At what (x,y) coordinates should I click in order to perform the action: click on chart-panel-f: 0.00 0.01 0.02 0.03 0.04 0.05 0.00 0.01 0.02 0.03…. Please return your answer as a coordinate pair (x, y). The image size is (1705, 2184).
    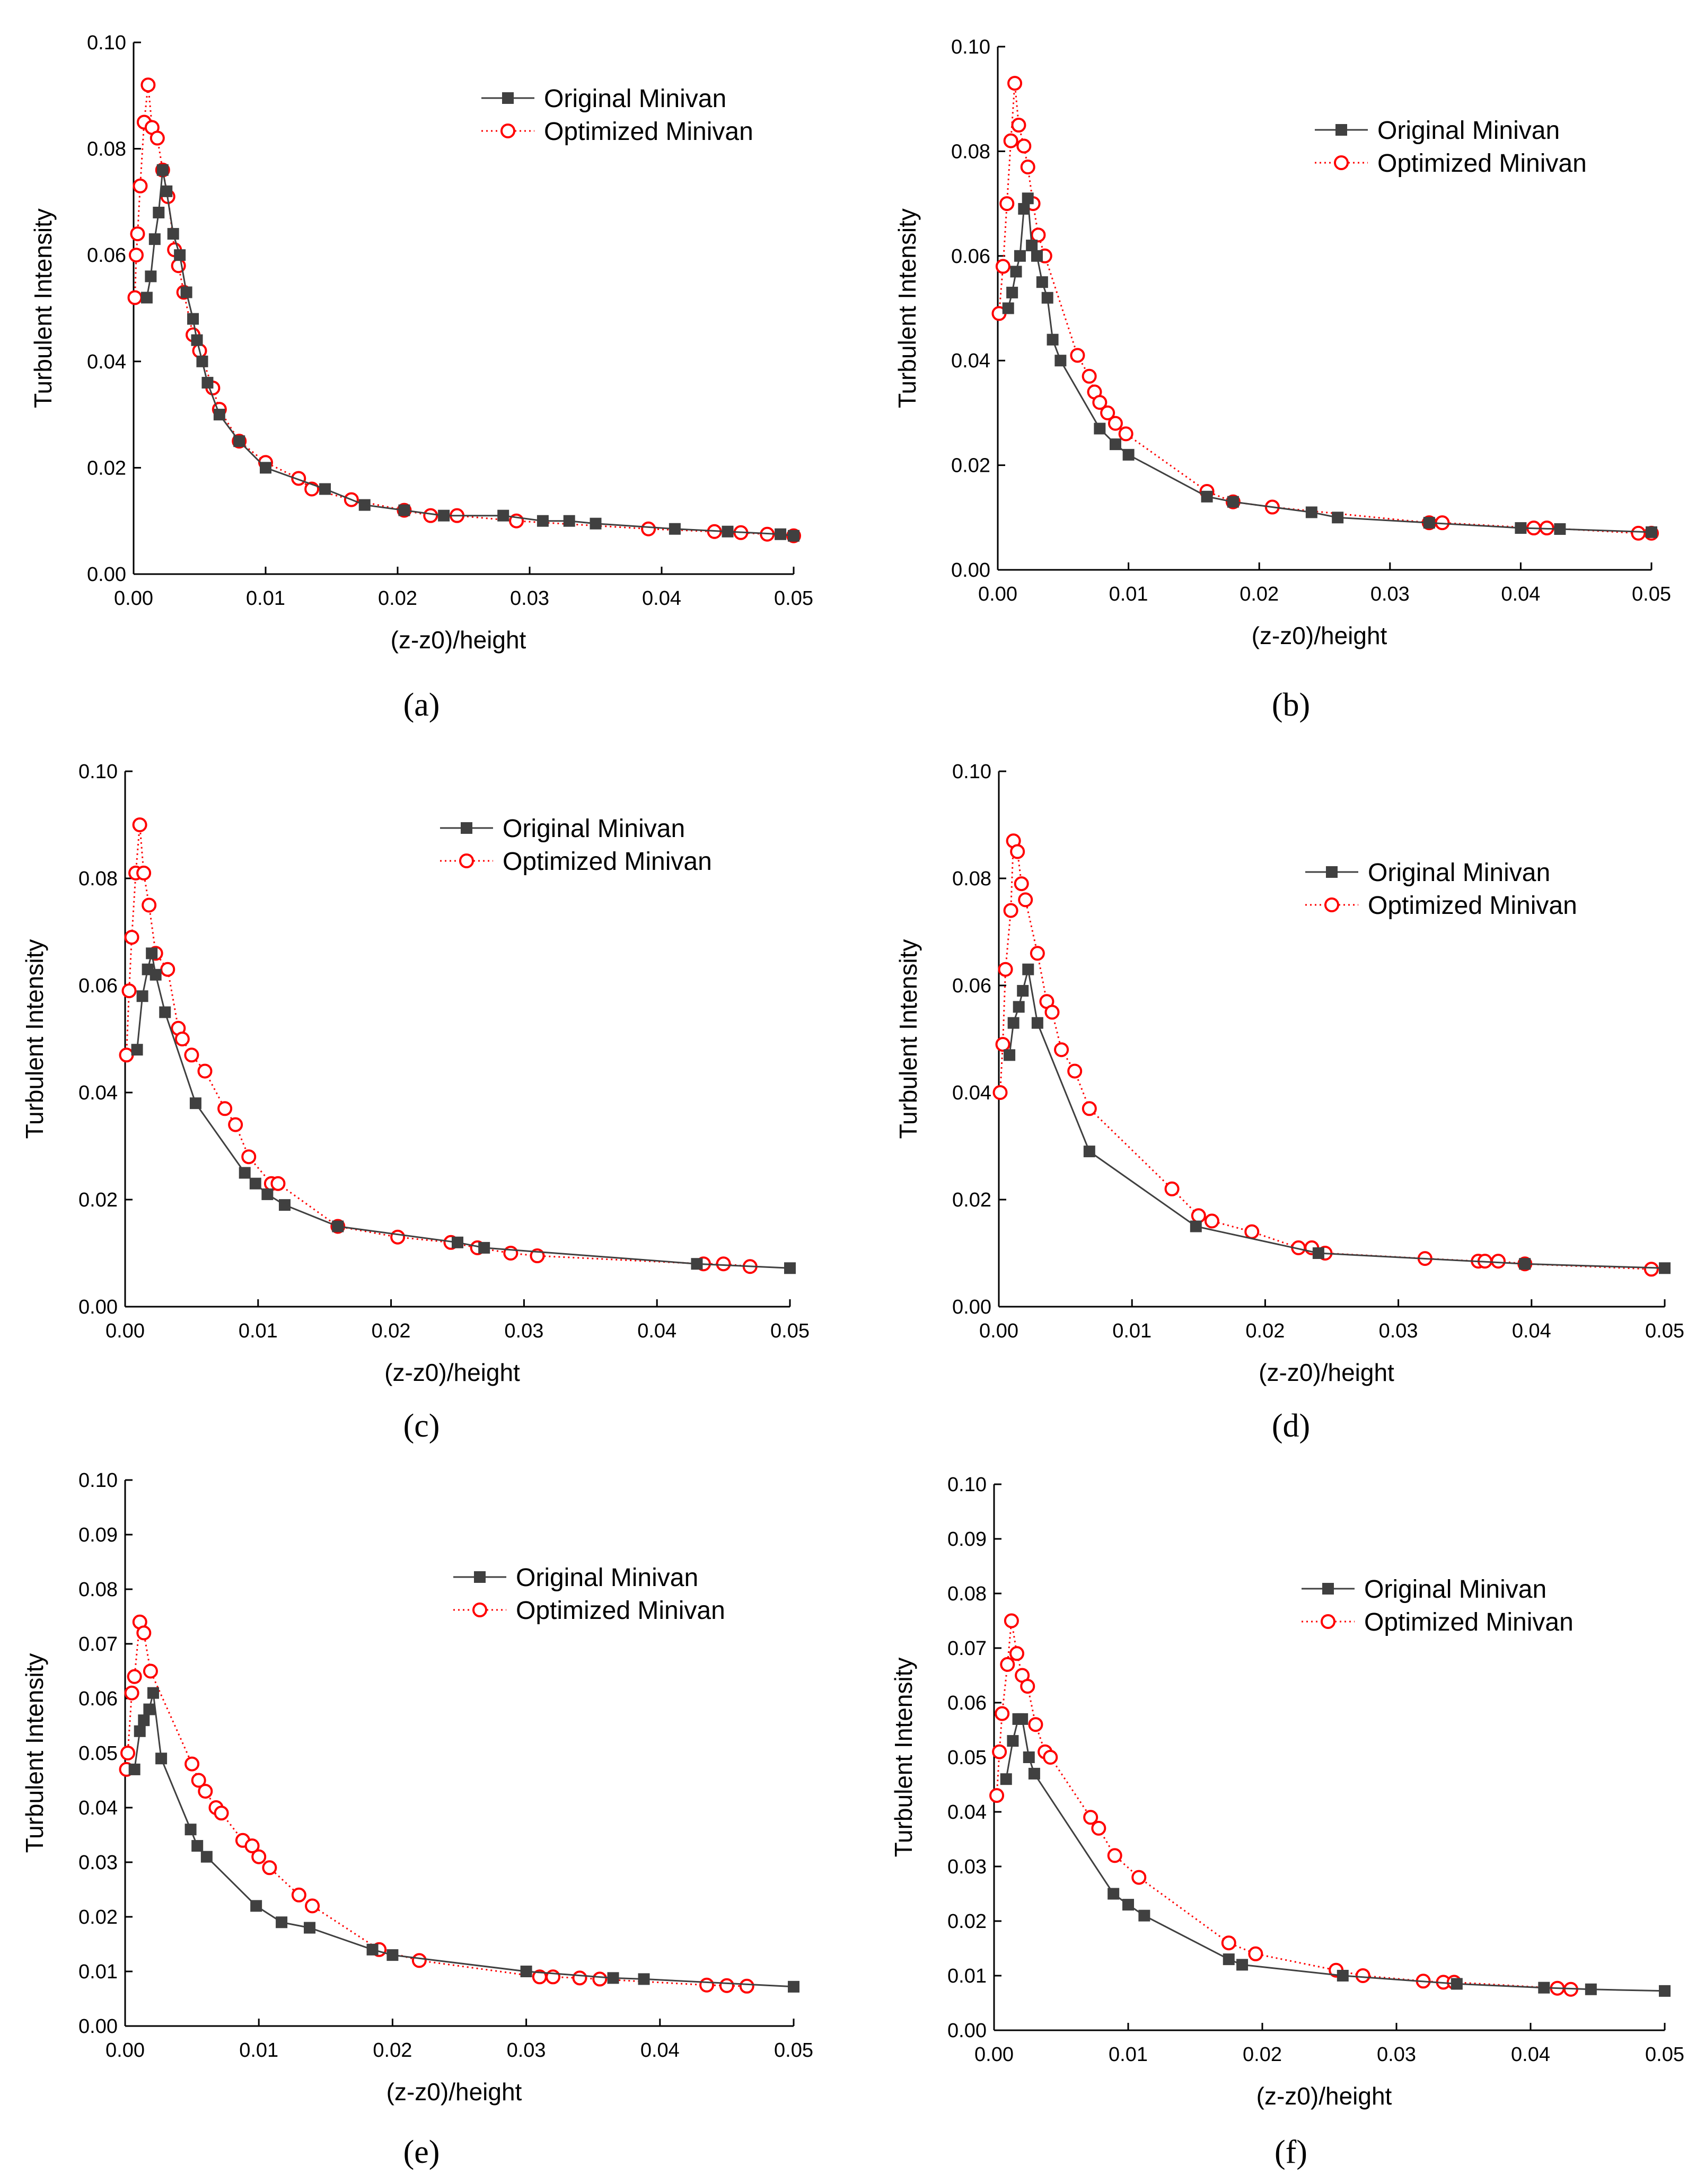
    Looking at the image, I should click on (1287, 1822).